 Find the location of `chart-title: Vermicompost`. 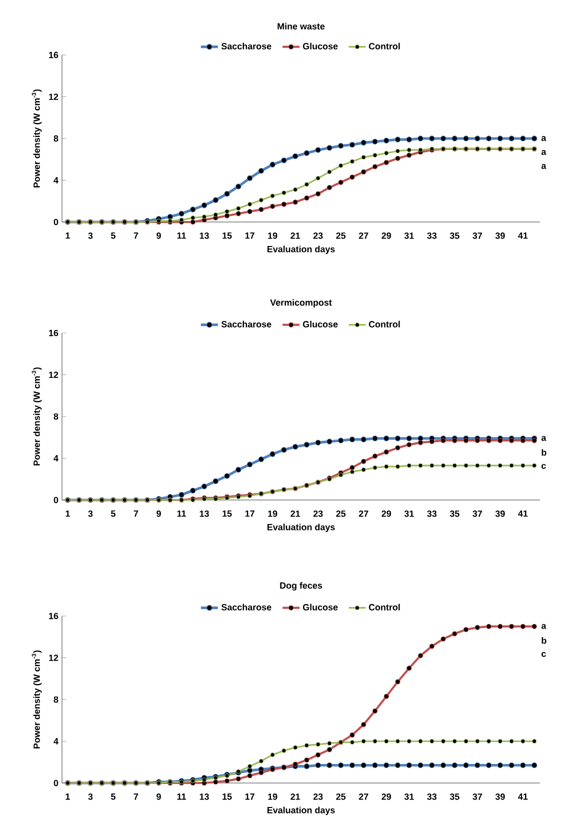

chart-title: Vermicompost is located at coordinates (301, 303).